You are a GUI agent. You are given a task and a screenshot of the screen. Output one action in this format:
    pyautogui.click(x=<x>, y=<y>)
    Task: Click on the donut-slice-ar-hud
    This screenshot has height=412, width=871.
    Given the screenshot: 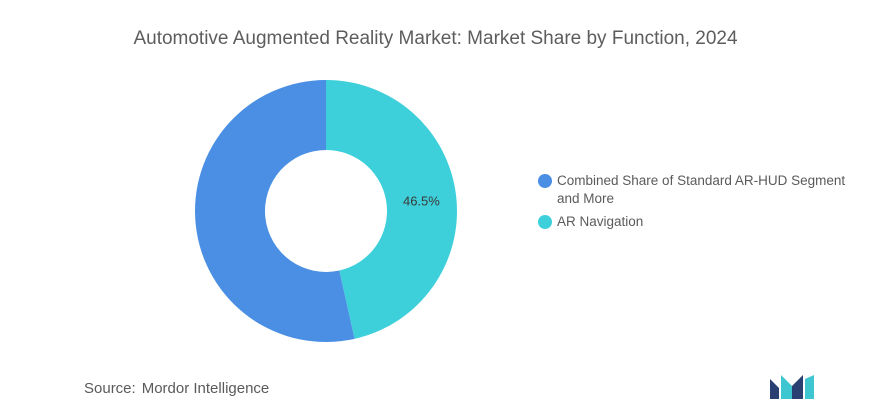 What is the action you would take?
    pyautogui.click(x=275, y=211)
    